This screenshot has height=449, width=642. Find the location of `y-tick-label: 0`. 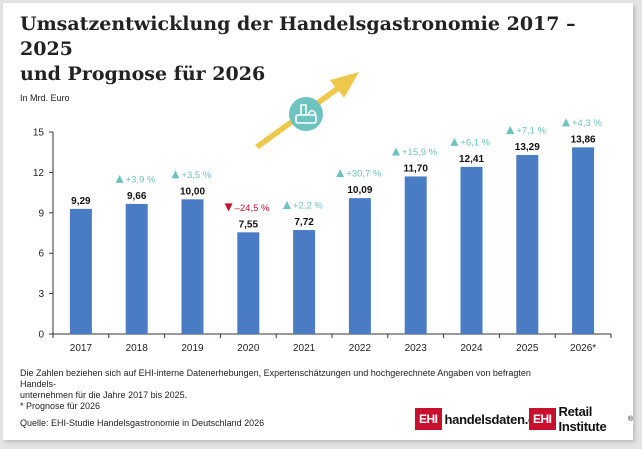

y-tick-label: 0 is located at coordinates (41, 335).